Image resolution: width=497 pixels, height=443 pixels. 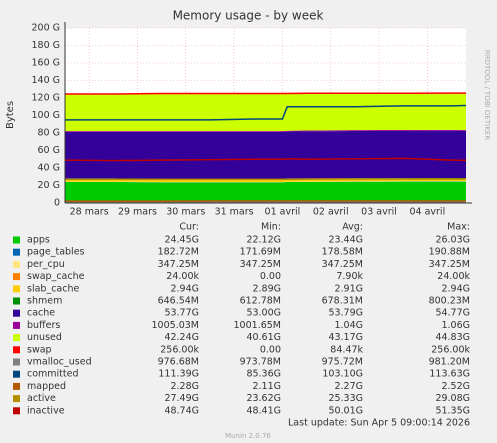 What do you see at coordinates (263, 337) in the screenshot?
I see `stat-value: 40.61G` at bounding box center [263, 337].